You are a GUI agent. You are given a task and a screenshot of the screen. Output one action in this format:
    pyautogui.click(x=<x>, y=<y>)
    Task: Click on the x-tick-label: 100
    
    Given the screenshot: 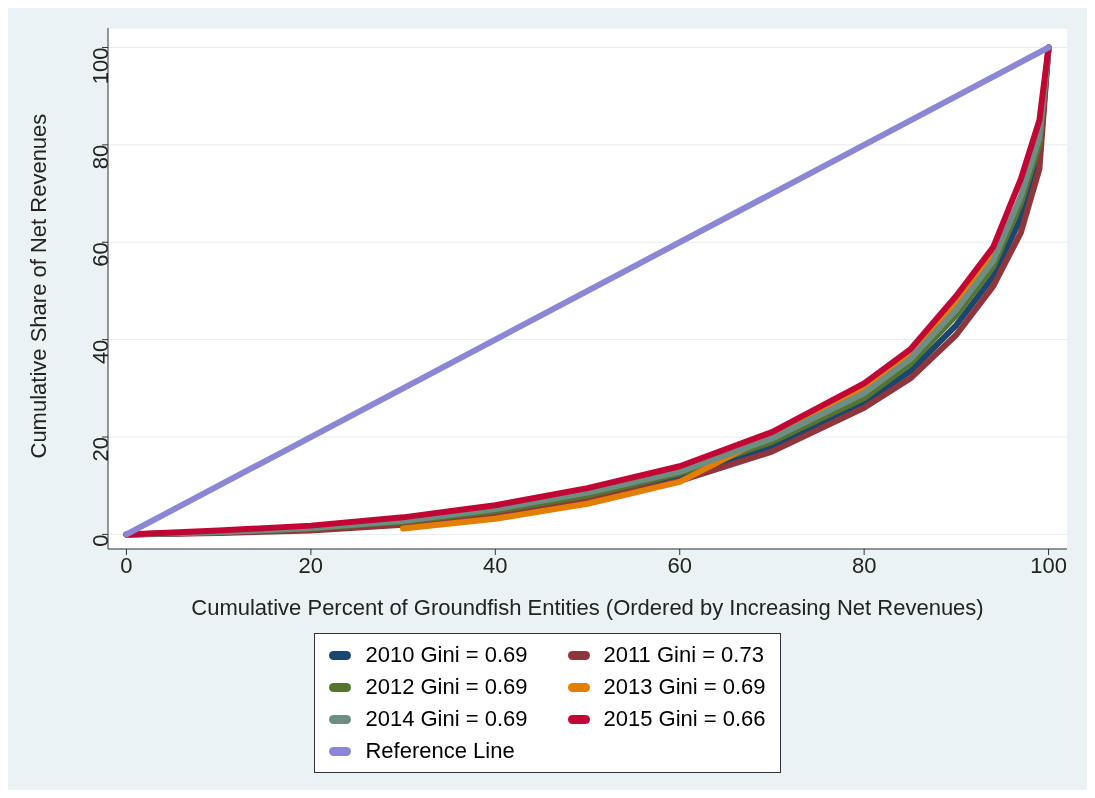 What is the action you would take?
    pyautogui.click(x=1048, y=565)
    